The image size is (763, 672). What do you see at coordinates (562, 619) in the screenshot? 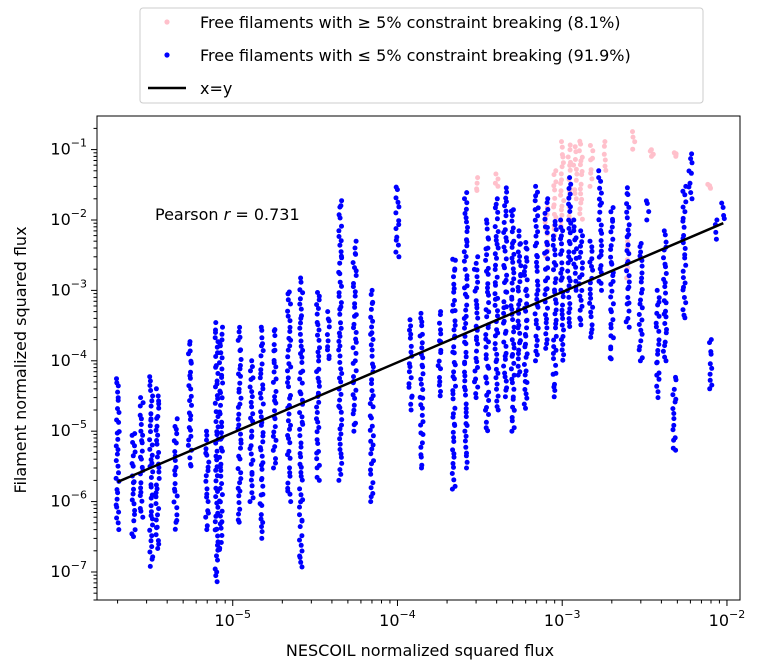
I see `x-tick-label: 10−3` at bounding box center [562, 619].